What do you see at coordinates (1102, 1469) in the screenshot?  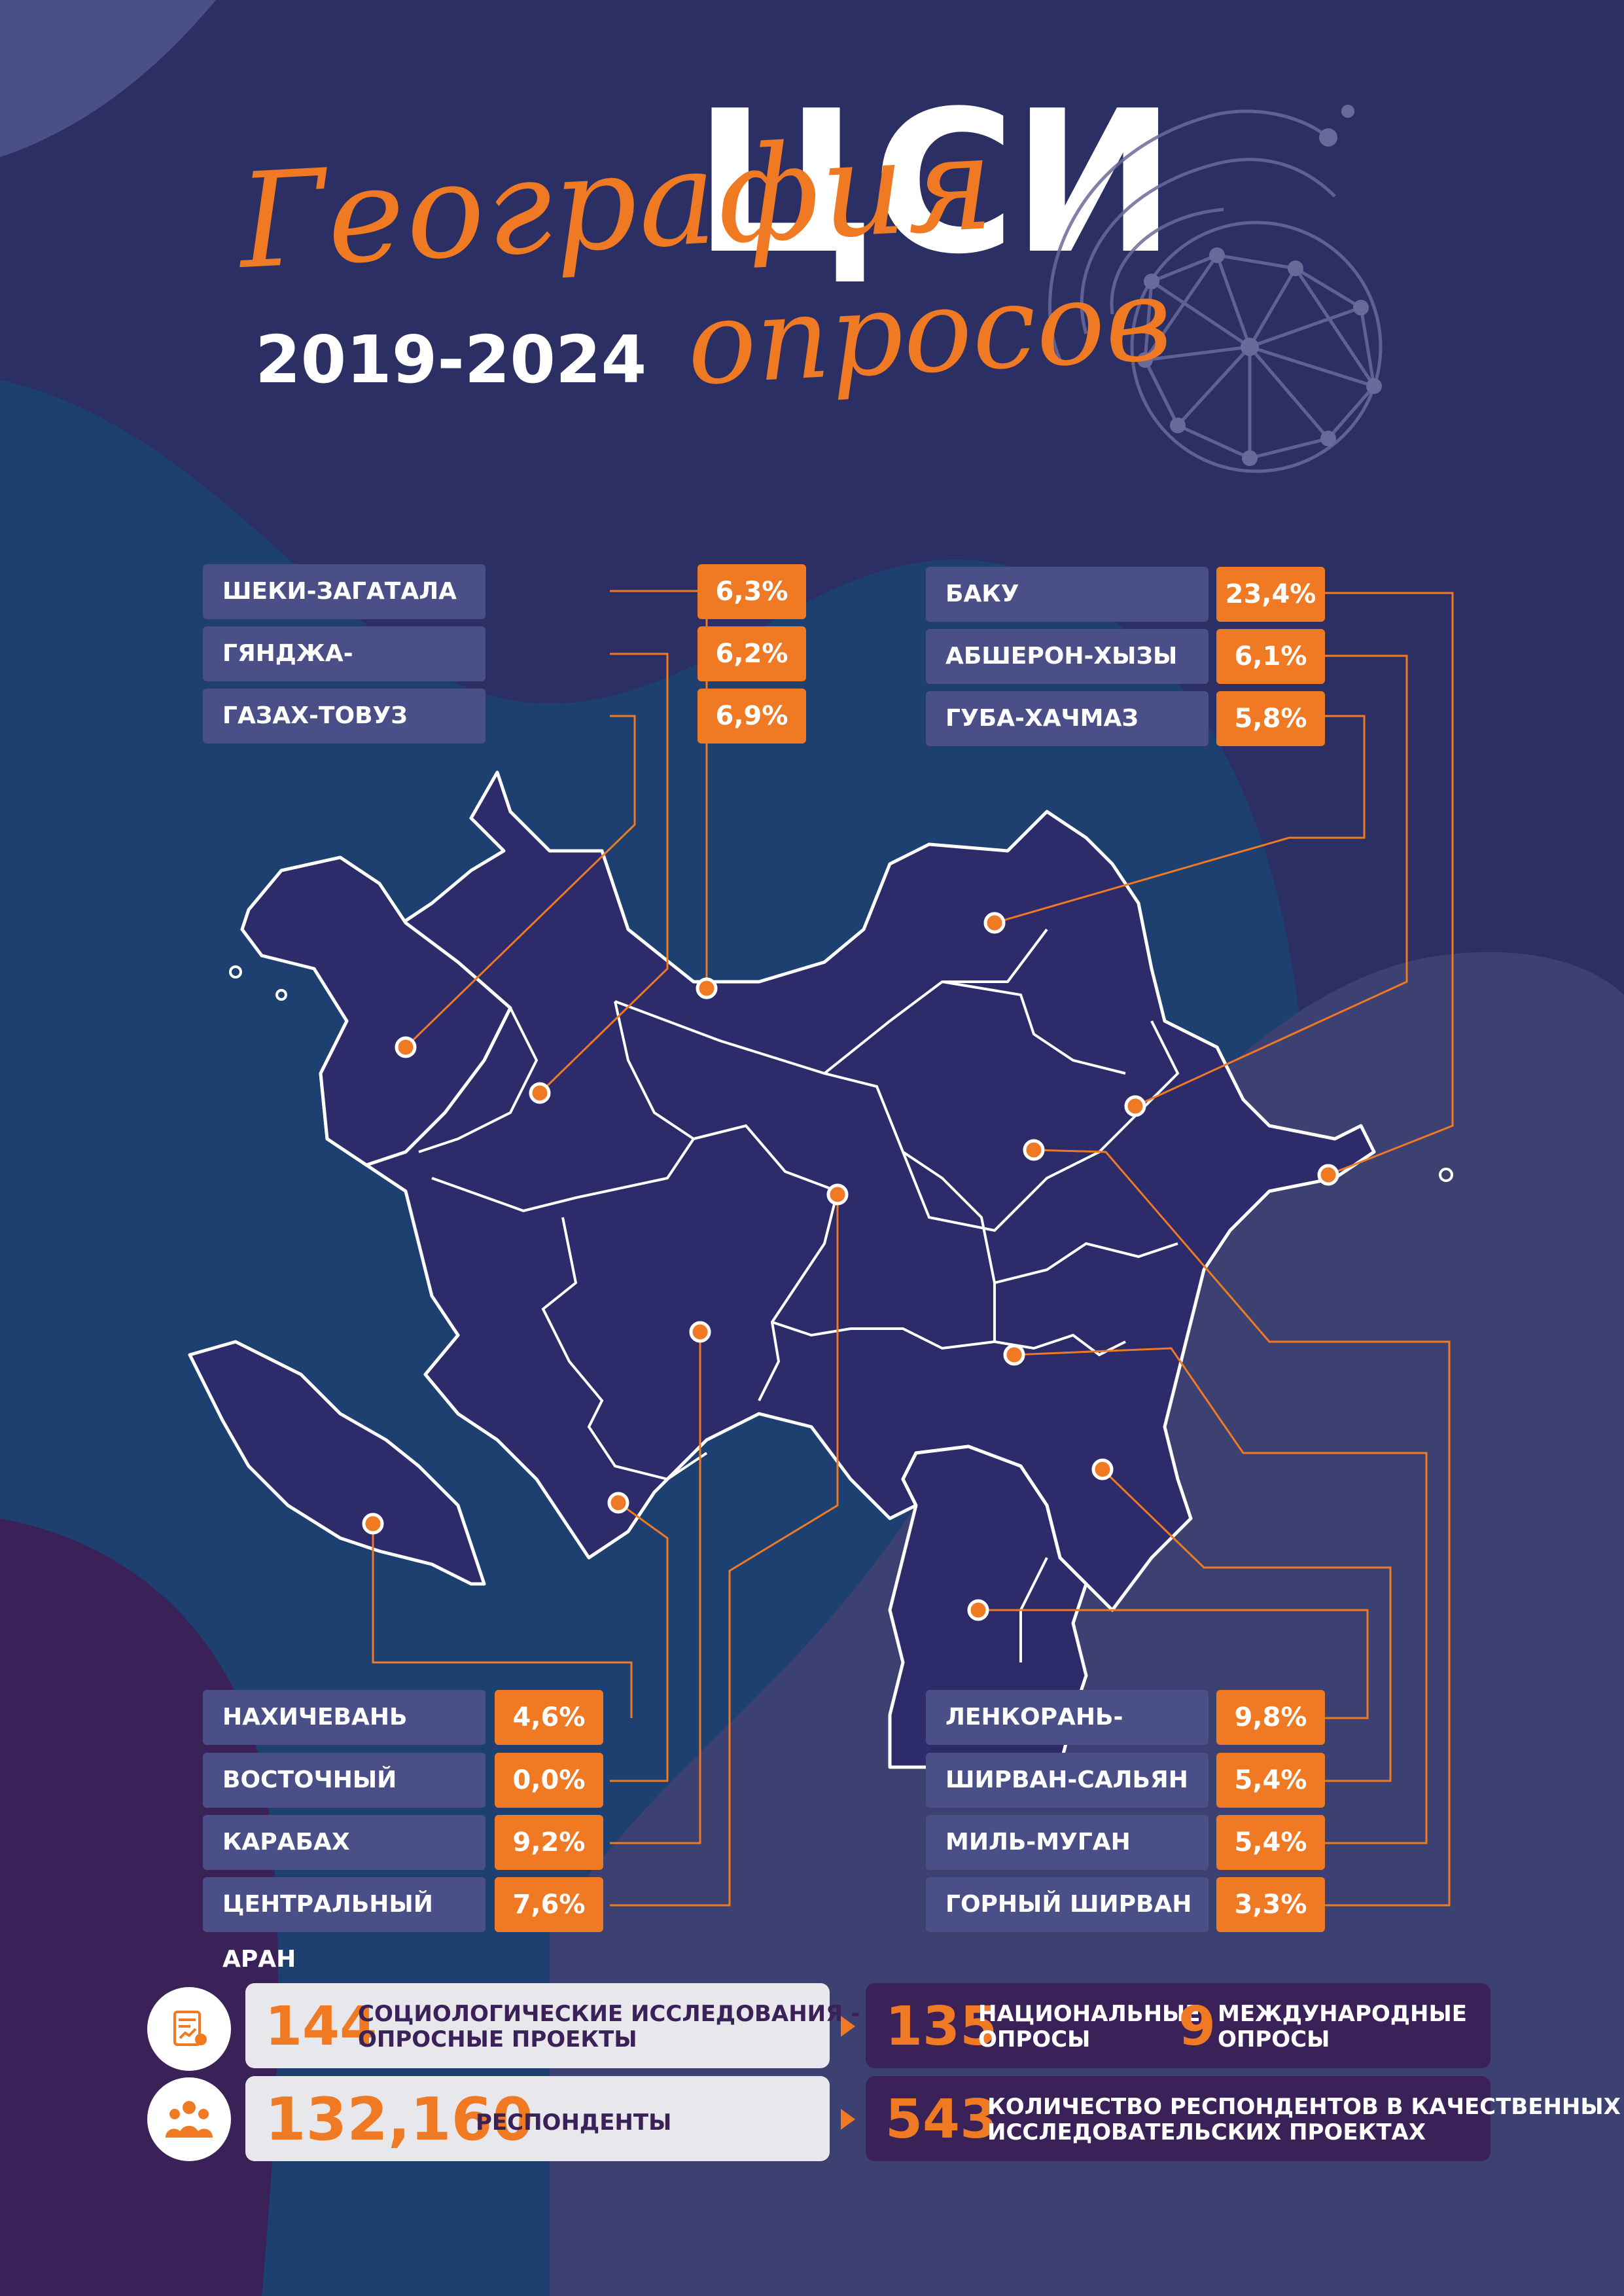 I see `marker-milmugan` at bounding box center [1102, 1469].